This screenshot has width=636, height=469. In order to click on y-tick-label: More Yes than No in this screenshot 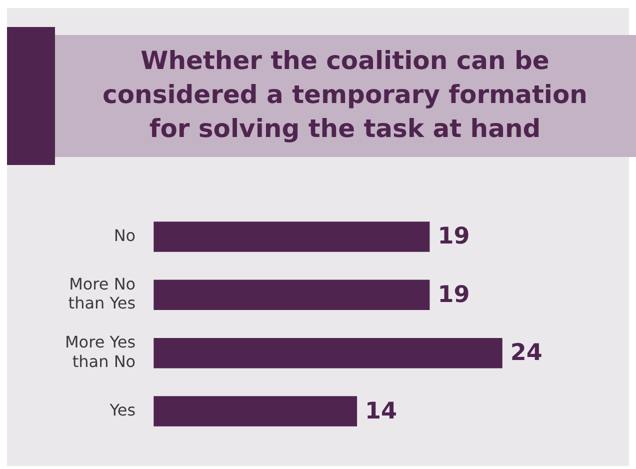, I will do `click(100, 351)`.